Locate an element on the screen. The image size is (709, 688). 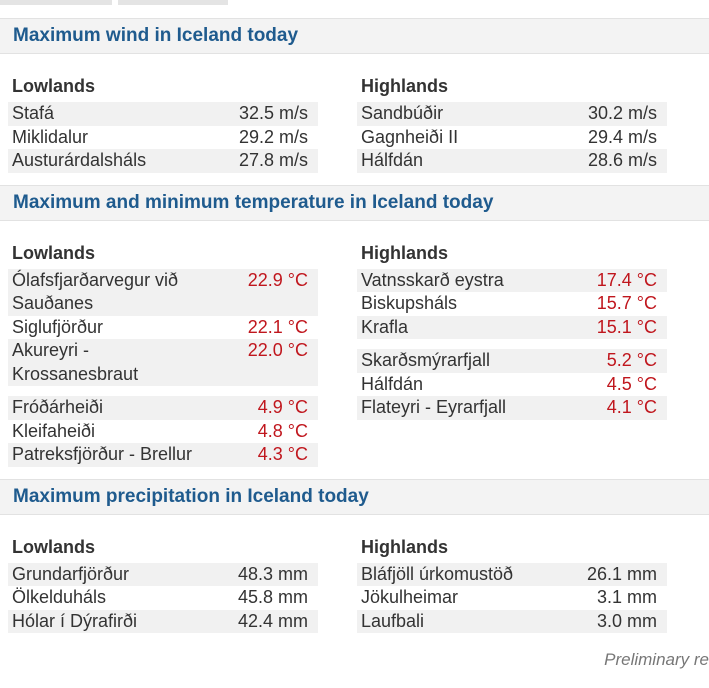
station-name: Grundarfjörður is located at coordinates (71, 573).